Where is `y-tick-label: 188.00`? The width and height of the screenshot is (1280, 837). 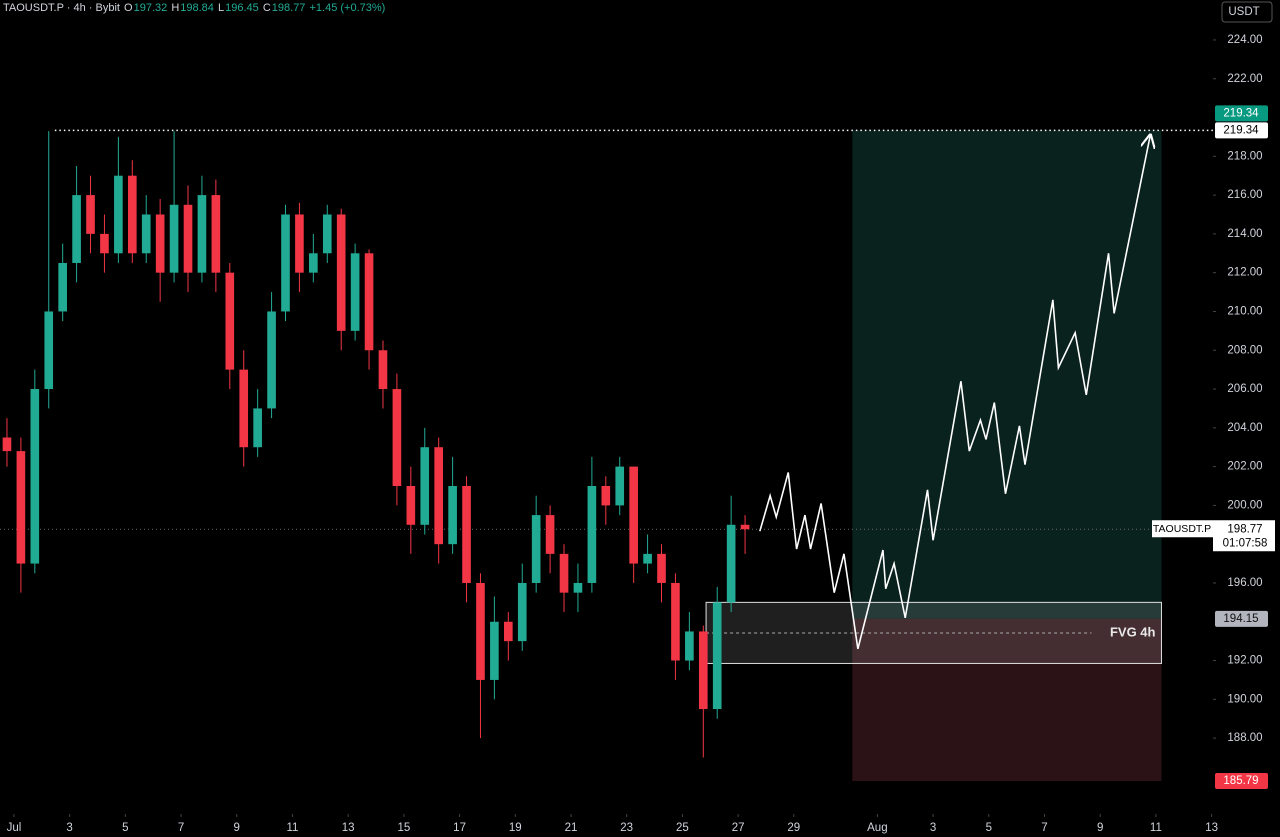
y-tick-label: 188.00 is located at coordinates (1244, 738).